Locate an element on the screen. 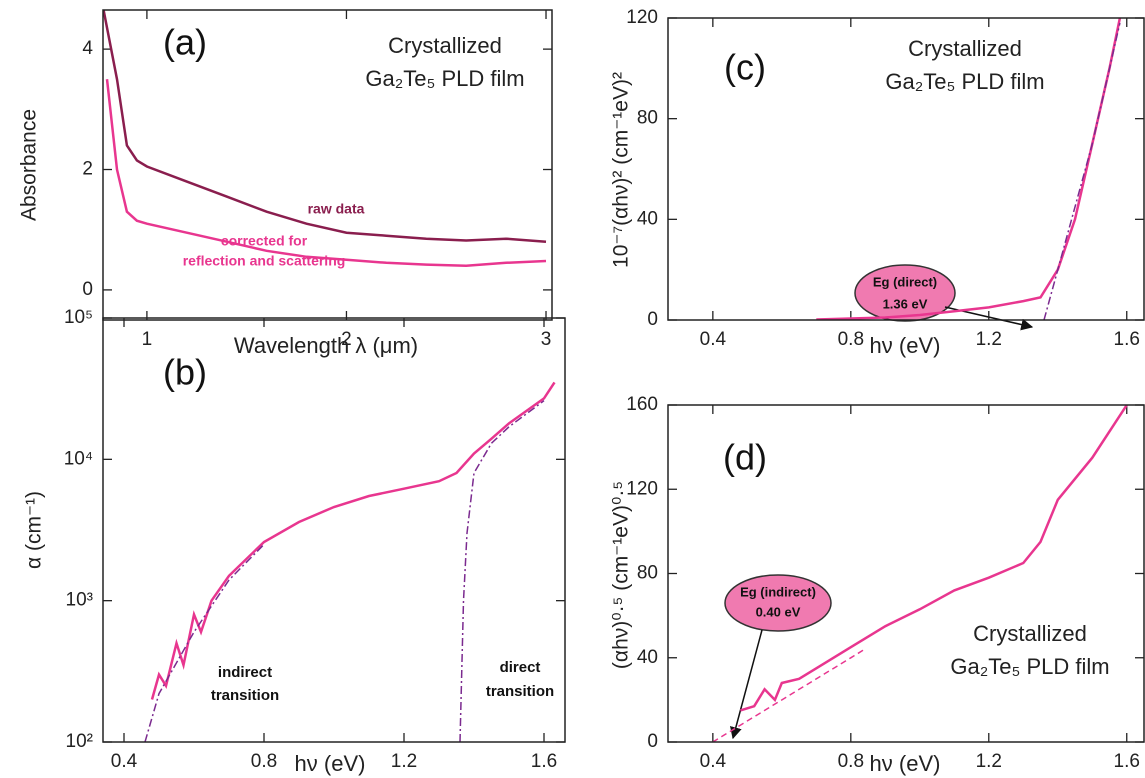 This screenshot has height=778, width=1145. y-tick-label: 10⁴ is located at coordinates (78, 458).